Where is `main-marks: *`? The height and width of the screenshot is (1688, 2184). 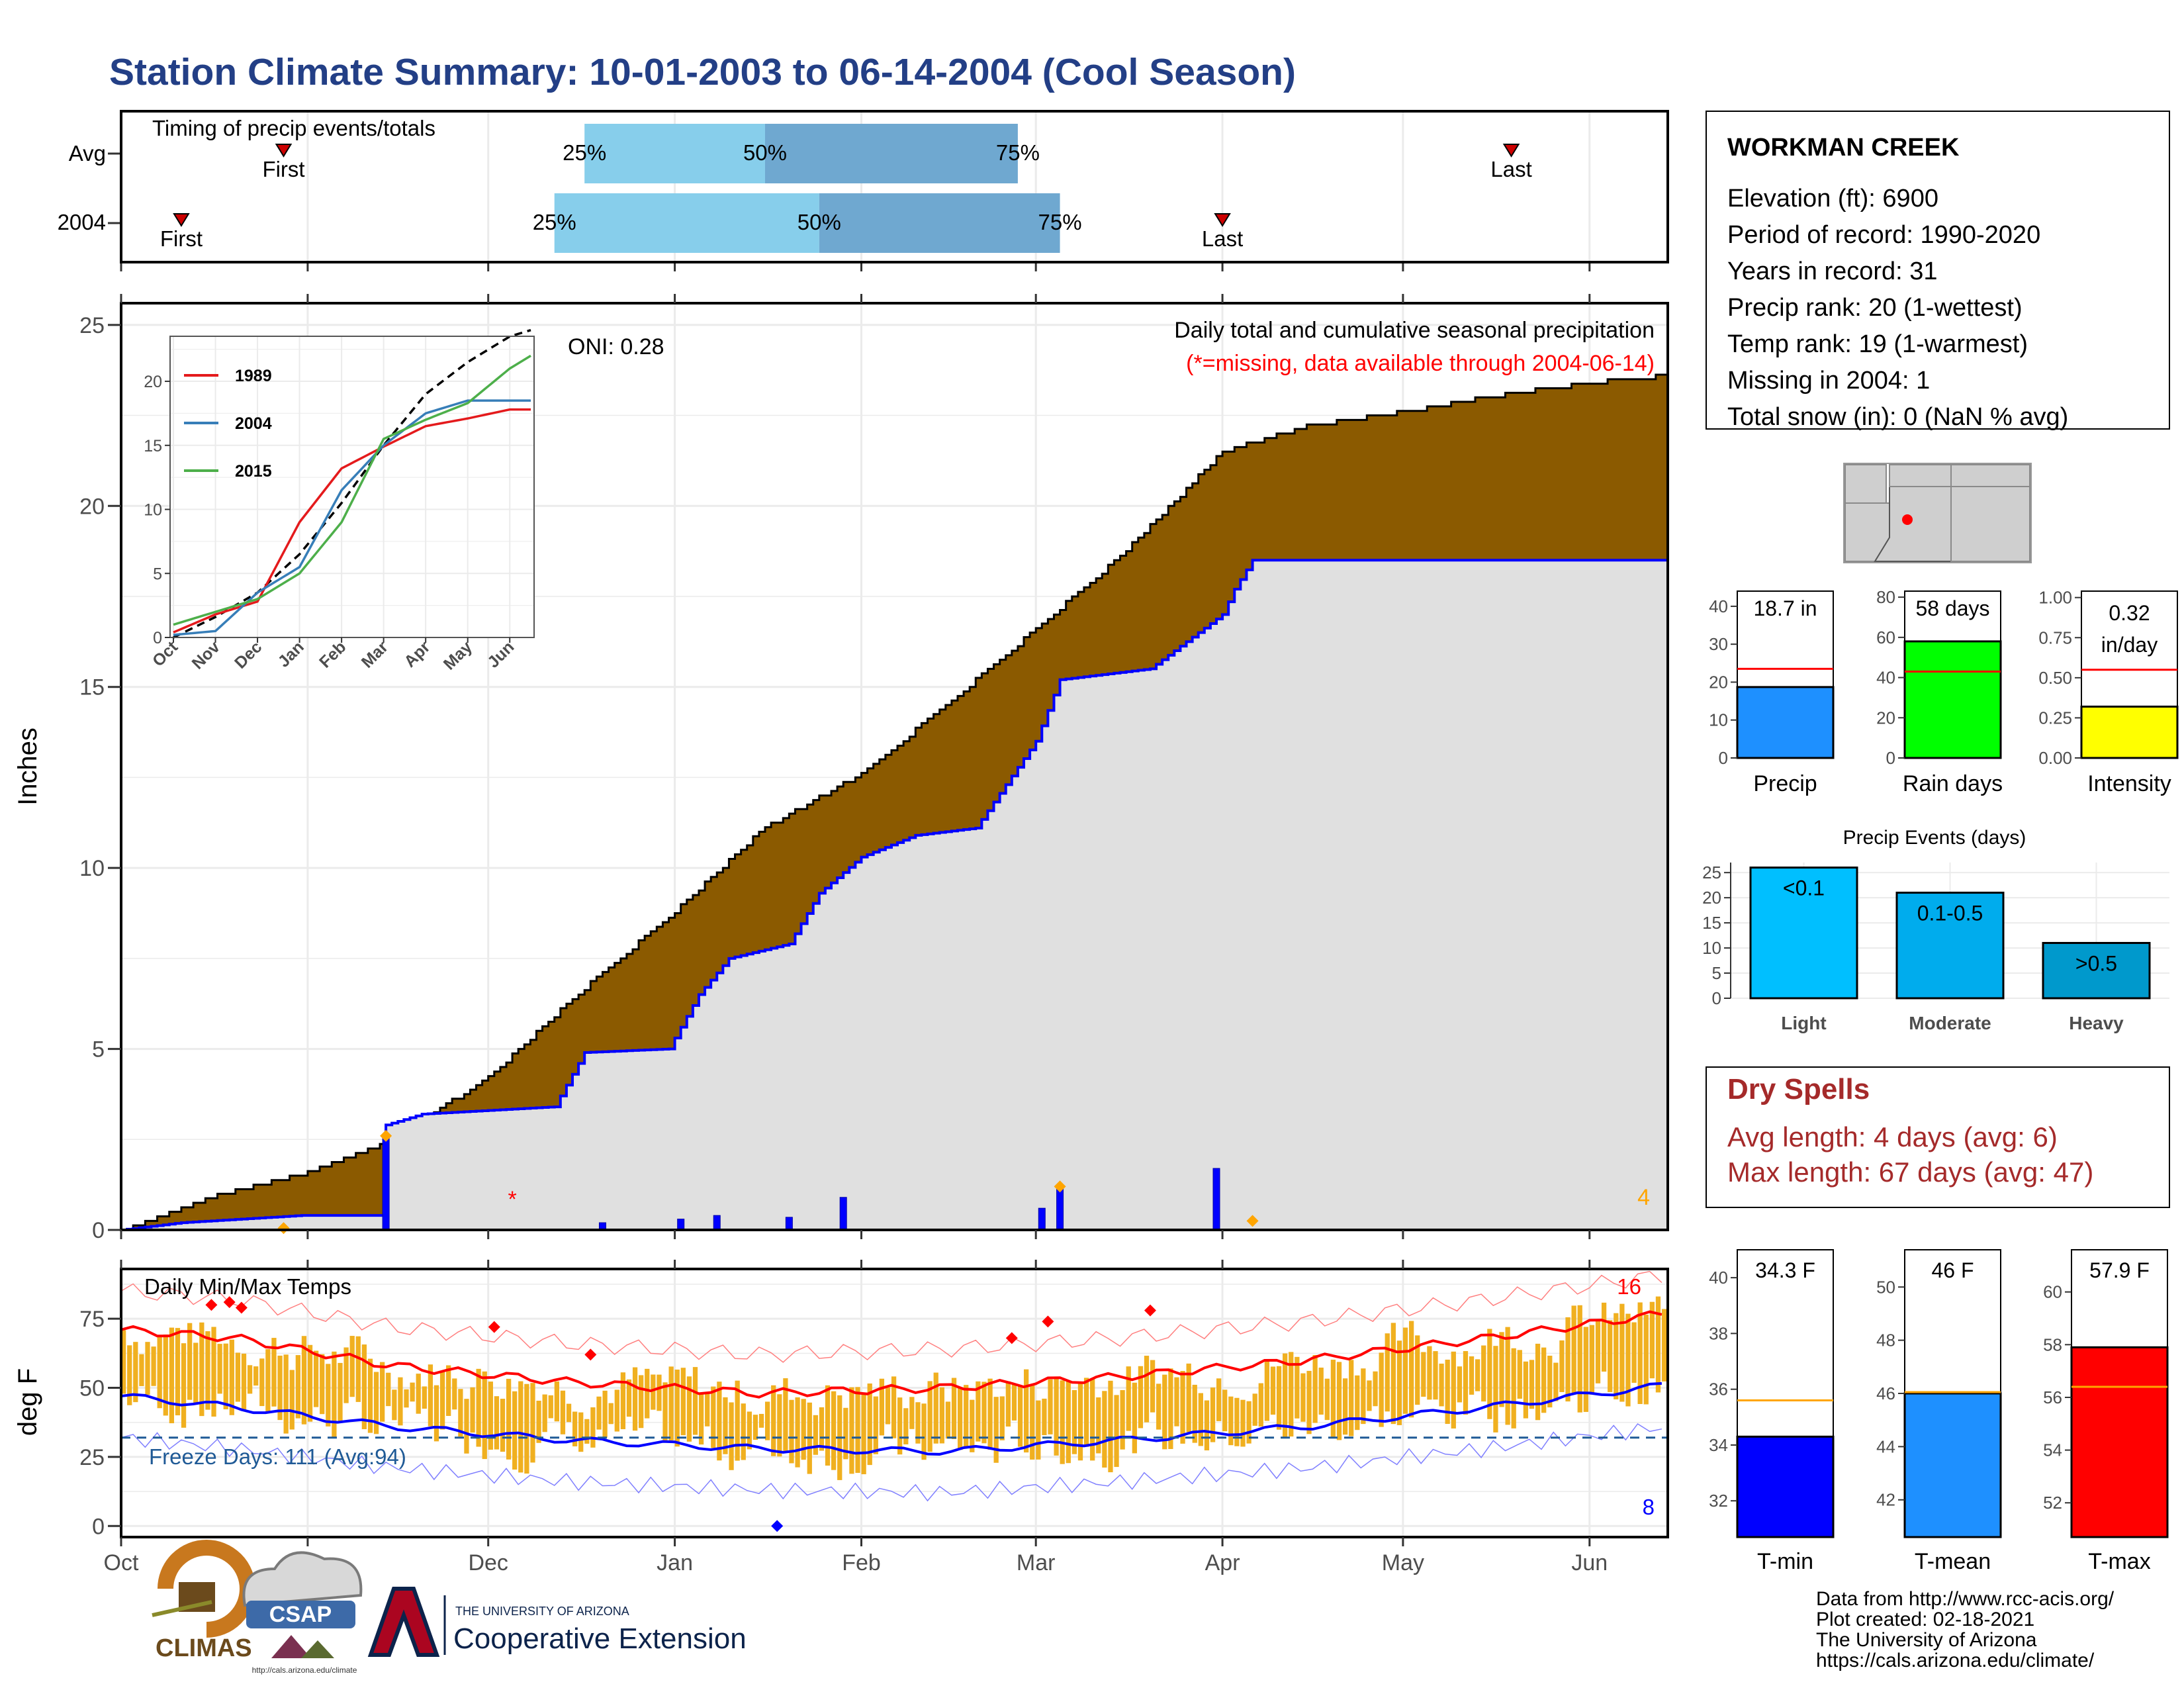 main-marks: * is located at coordinates (768, 1182).